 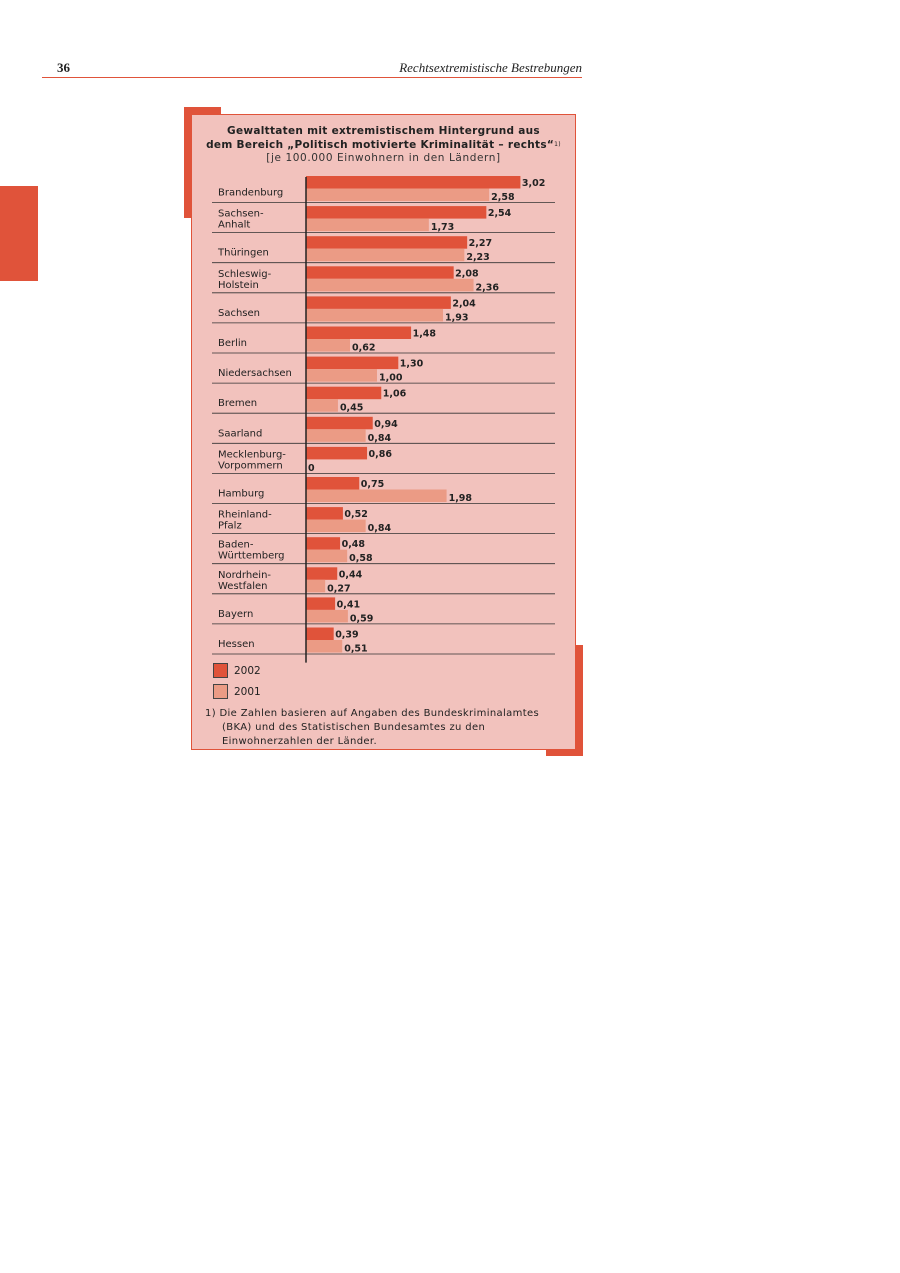 I want to click on category-label: Sachsen, so click(x=239, y=313).